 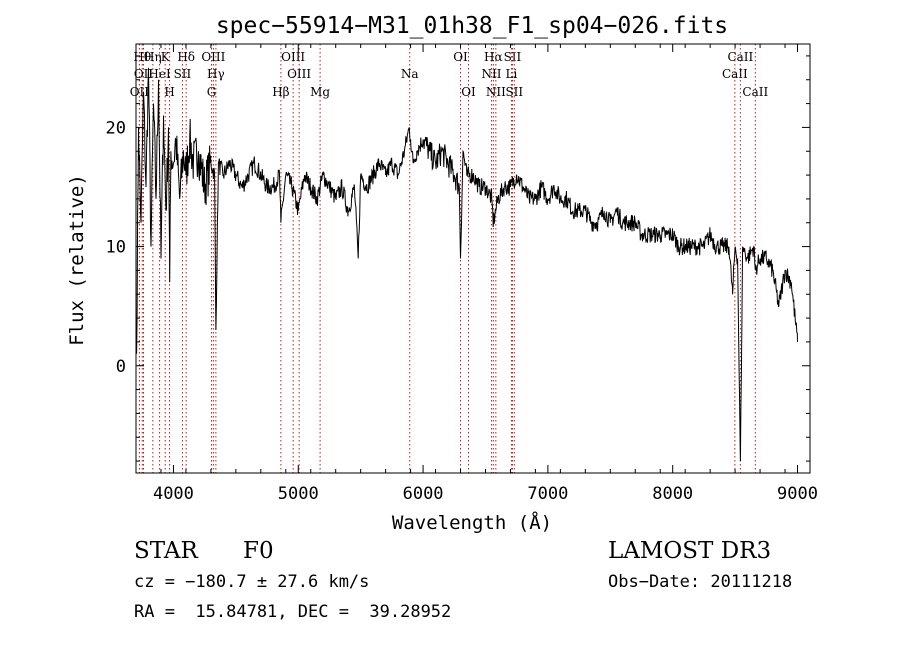 What do you see at coordinates (700, 582) in the screenshot?
I see `observation-date: Obs−Date: 20111218` at bounding box center [700, 582].